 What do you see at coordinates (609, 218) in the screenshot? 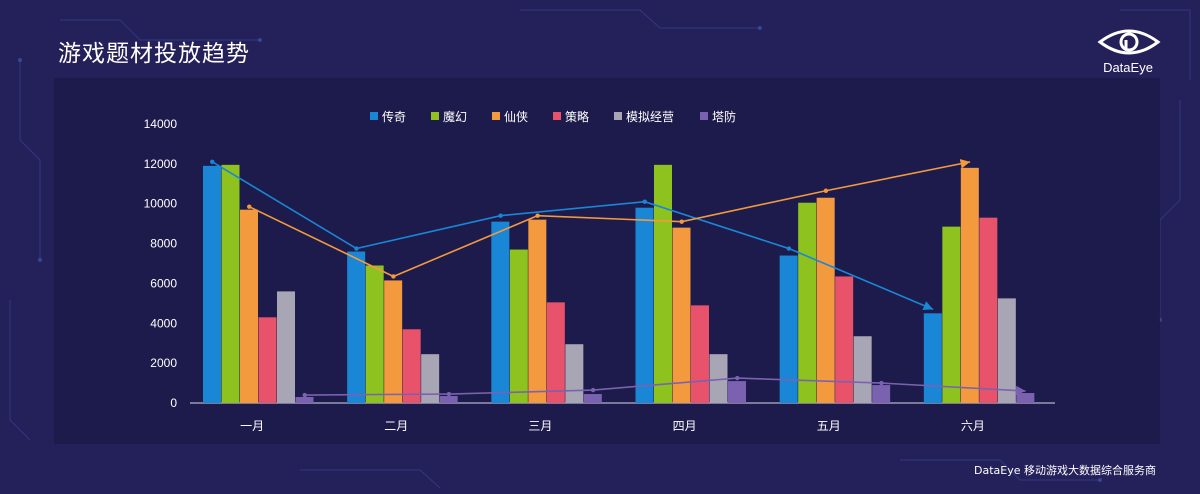
I see `trend-line-仙侠` at bounding box center [609, 218].